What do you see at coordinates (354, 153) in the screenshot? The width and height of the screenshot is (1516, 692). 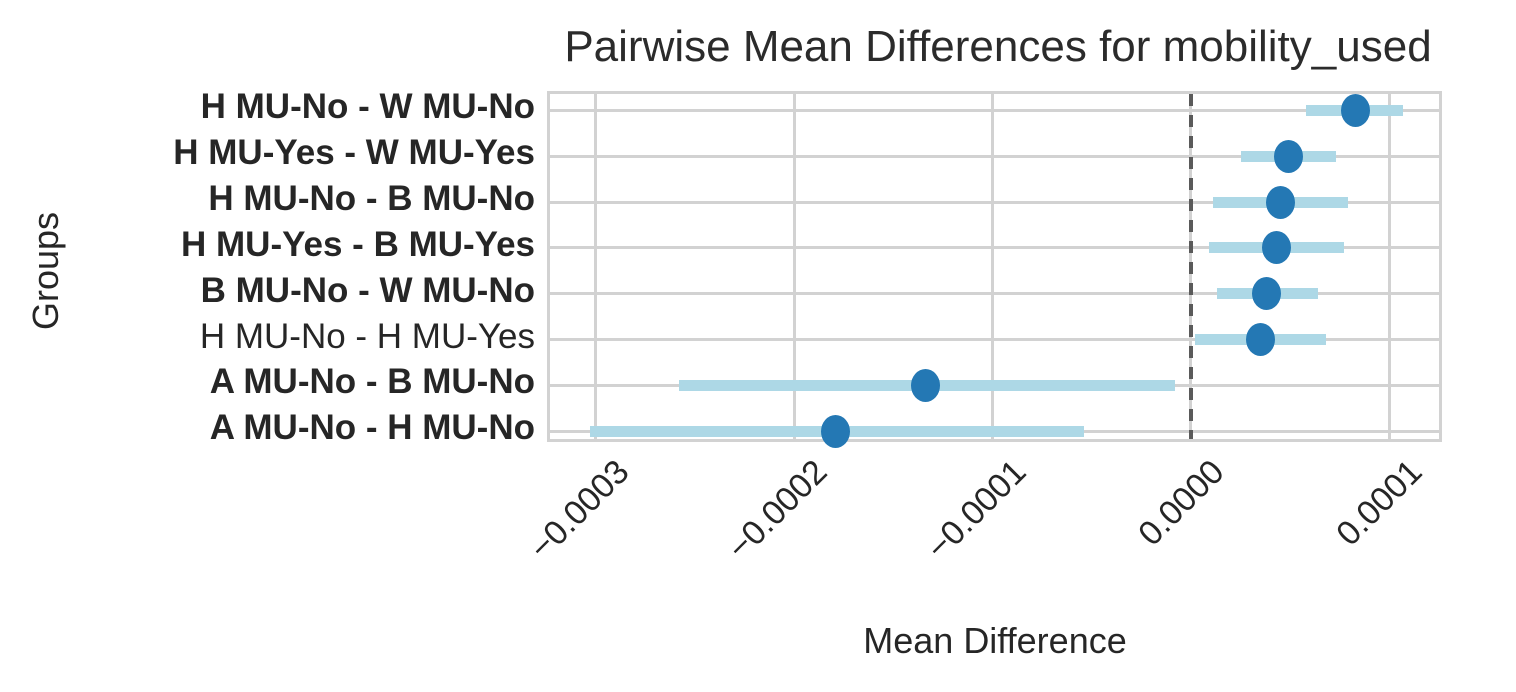 I see `y-tick-label: H MU-Yes - W MU-Yes` at bounding box center [354, 153].